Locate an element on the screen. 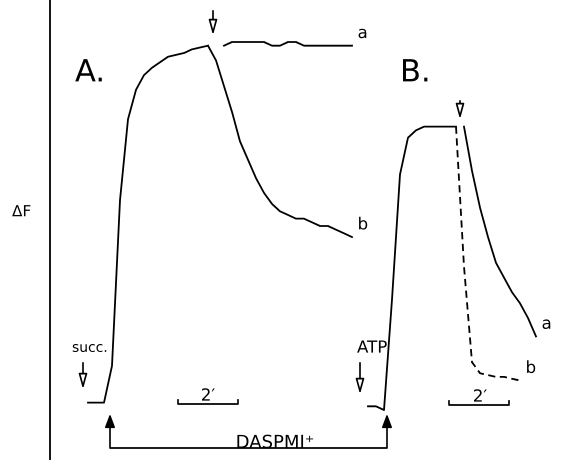 The height and width of the screenshot is (460, 561). text: DASPMI⁺ is located at coordinates (275, 441).